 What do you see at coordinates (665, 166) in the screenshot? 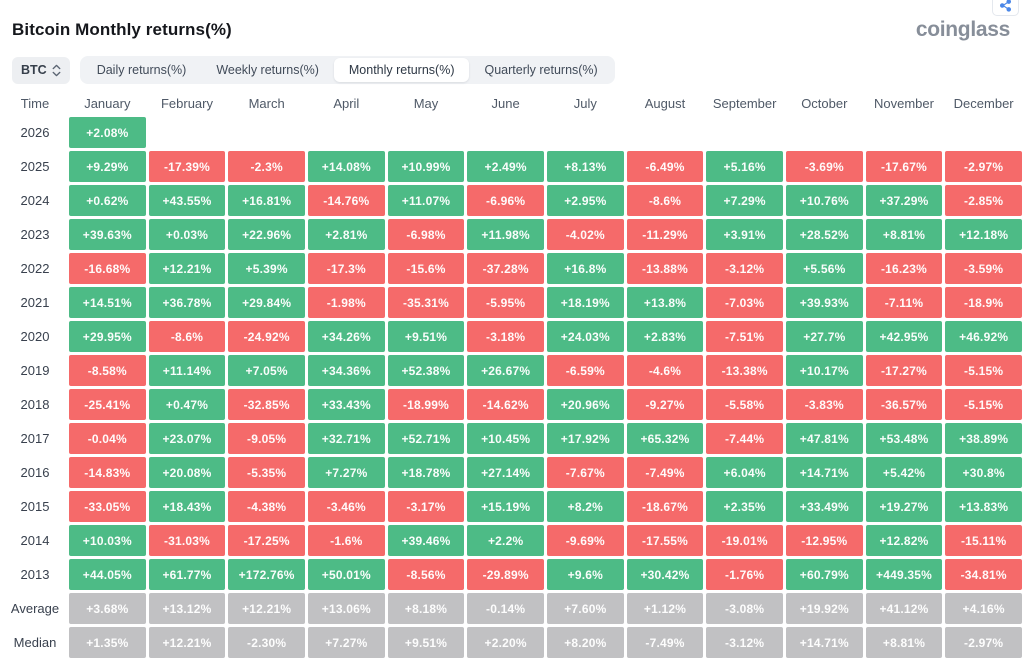
I see `return-cell: -6.49%` at bounding box center [665, 166].